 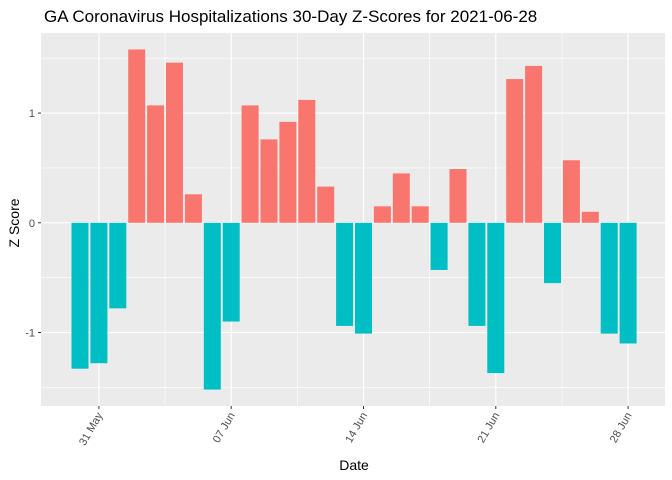 What do you see at coordinates (621, 428) in the screenshot?
I see `x-tick-label: 28 Jun` at bounding box center [621, 428].